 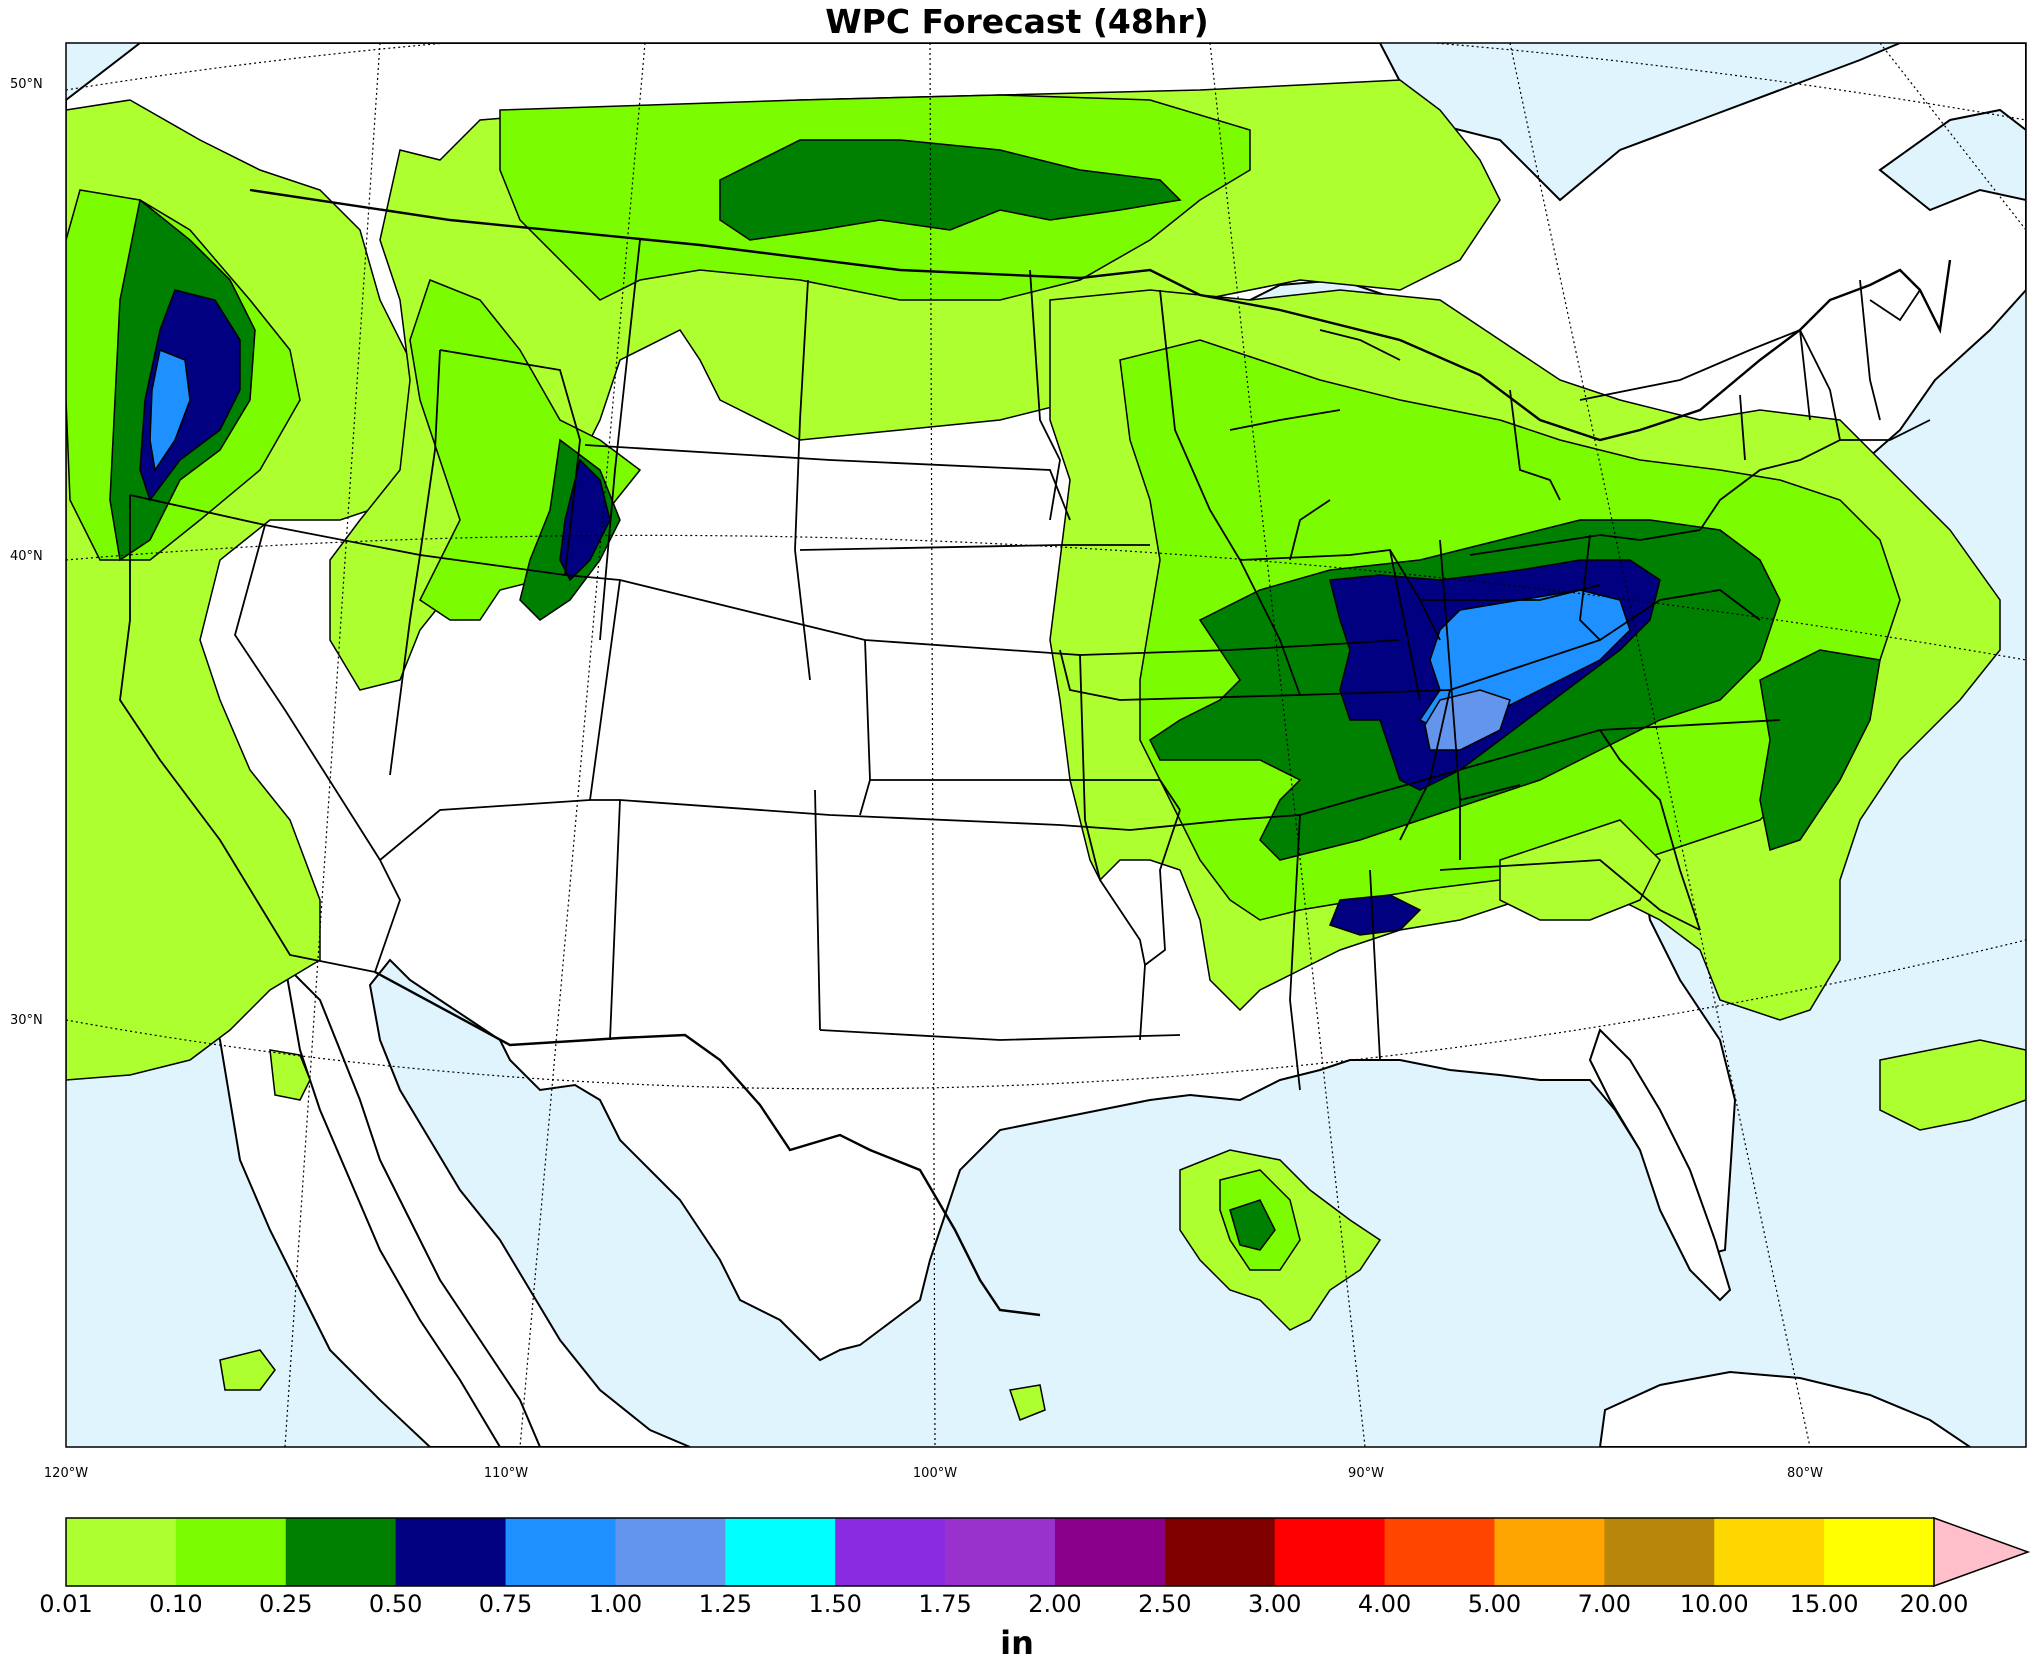 What do you see at coordinates (286, 1604) in the screenshot?
I see `colorbar-tick-label: 0.25` at bounding box center [286, 1604].